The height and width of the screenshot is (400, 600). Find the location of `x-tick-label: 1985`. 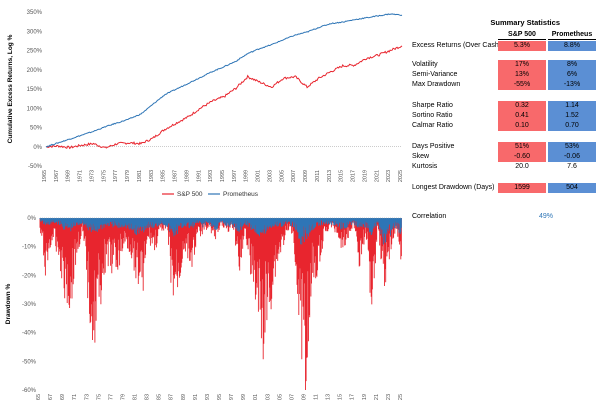

x-tick-label: 1985 is located at coordinates (164, 176).